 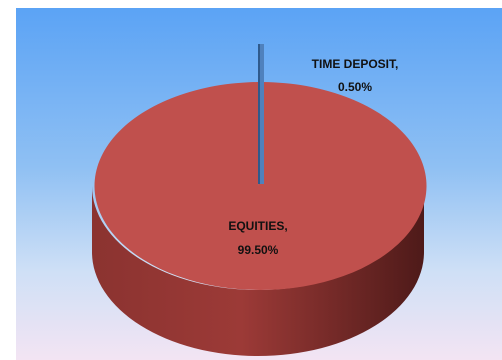 What do you see at coordinates (259, 114) in the screenshot?
I see `pie-slice-time-deposit-side` at bounding box center [259, 114].